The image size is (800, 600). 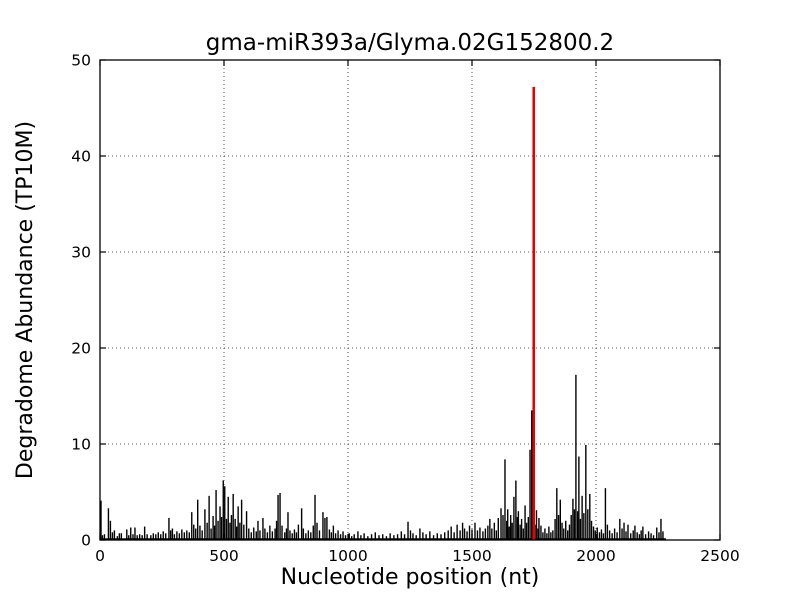 What do you see at coordinates (471, 556) in the screenshot?
I see `x-tick-label: 1500` at bounding box center [471, 556].